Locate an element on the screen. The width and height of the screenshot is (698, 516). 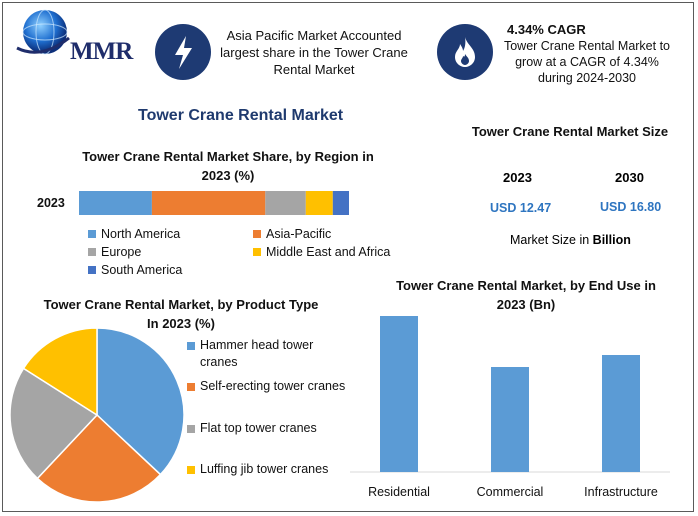
legend-label: Europe is located at coordinates (121, 252).